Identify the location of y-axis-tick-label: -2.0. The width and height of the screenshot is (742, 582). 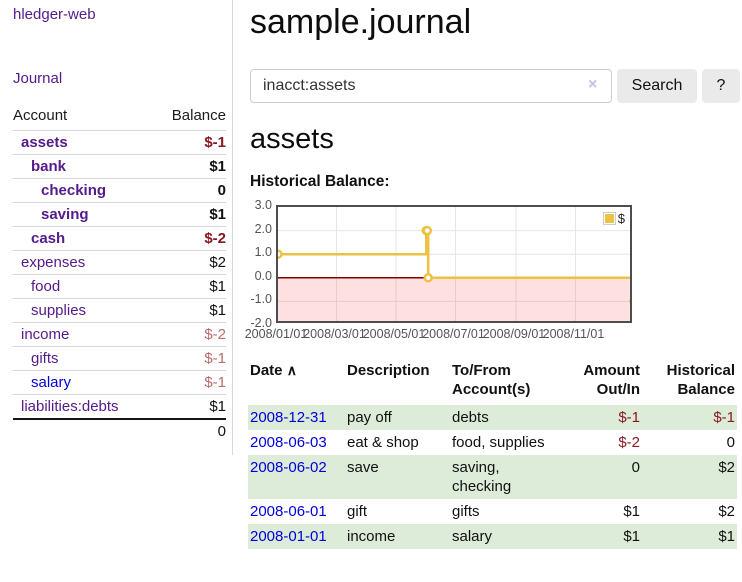
(261, 323).